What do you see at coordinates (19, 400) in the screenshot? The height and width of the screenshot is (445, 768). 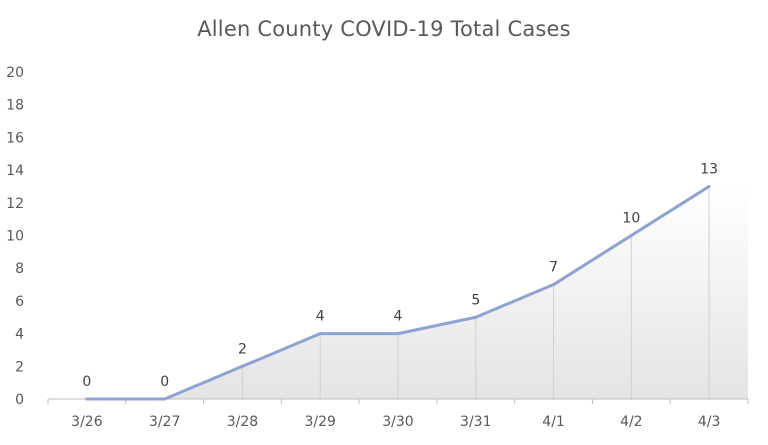 I see `y-tick-label: 0` at bounding box center [19, 400].